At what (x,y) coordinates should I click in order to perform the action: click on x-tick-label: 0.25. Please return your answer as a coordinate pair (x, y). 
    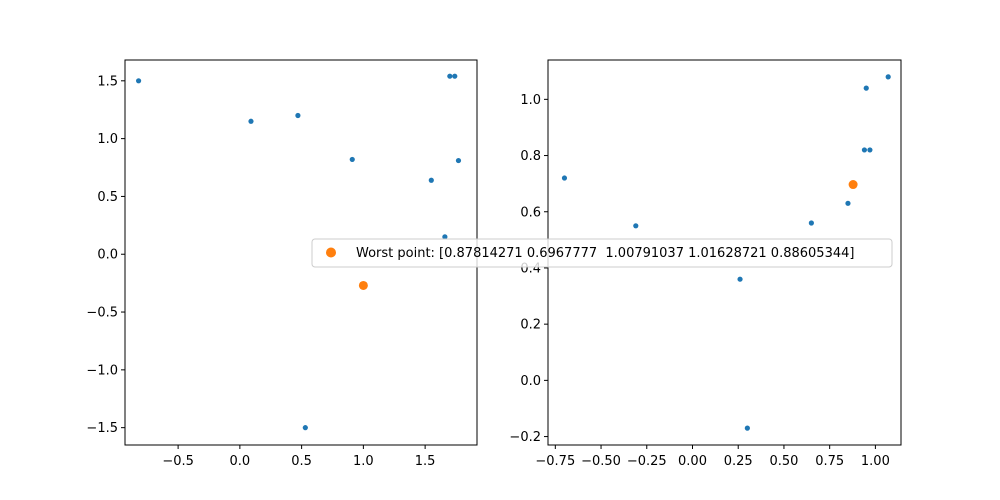
    Looking at the image, I should click on (738, 461).